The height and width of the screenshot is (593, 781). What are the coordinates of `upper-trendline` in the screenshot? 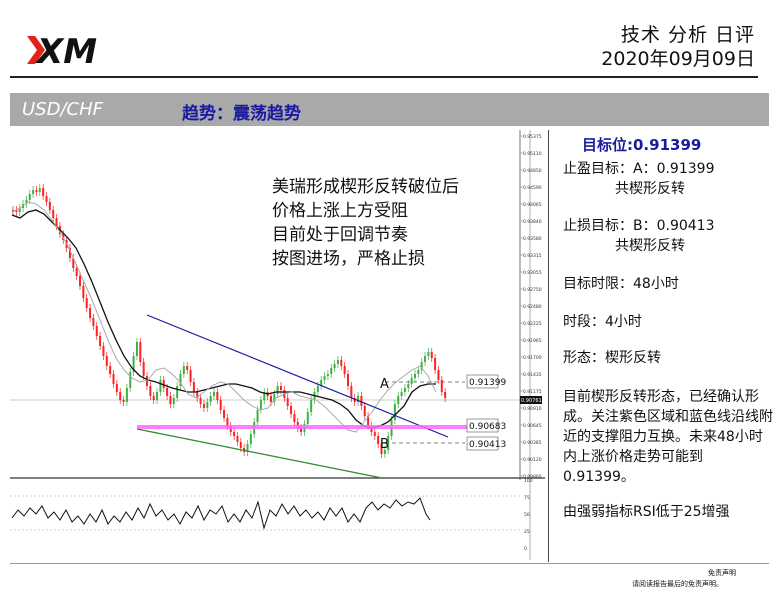 It's located at (297, 376).